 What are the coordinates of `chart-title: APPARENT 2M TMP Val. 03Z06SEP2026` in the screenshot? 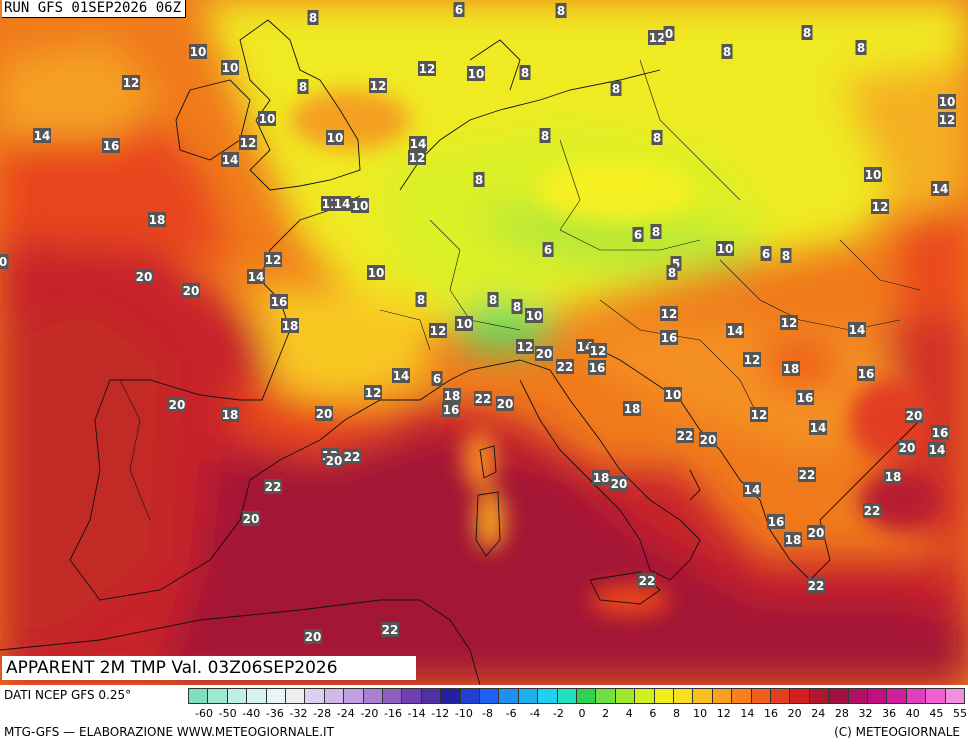 It's located at (209, 668).